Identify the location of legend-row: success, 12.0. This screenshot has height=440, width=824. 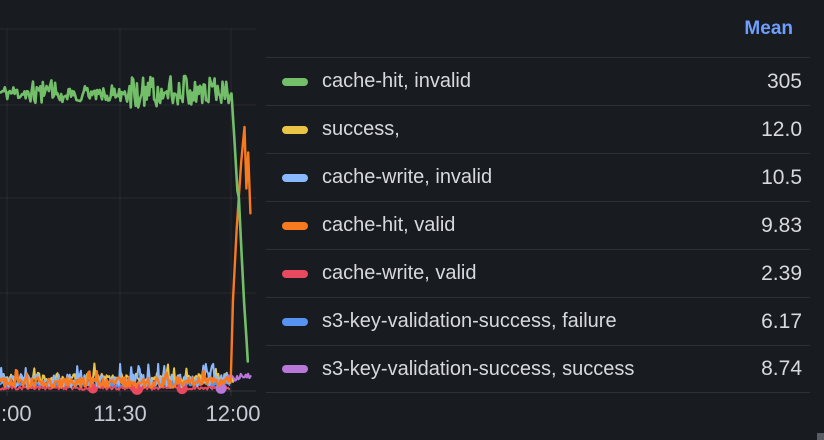
(538, 129).